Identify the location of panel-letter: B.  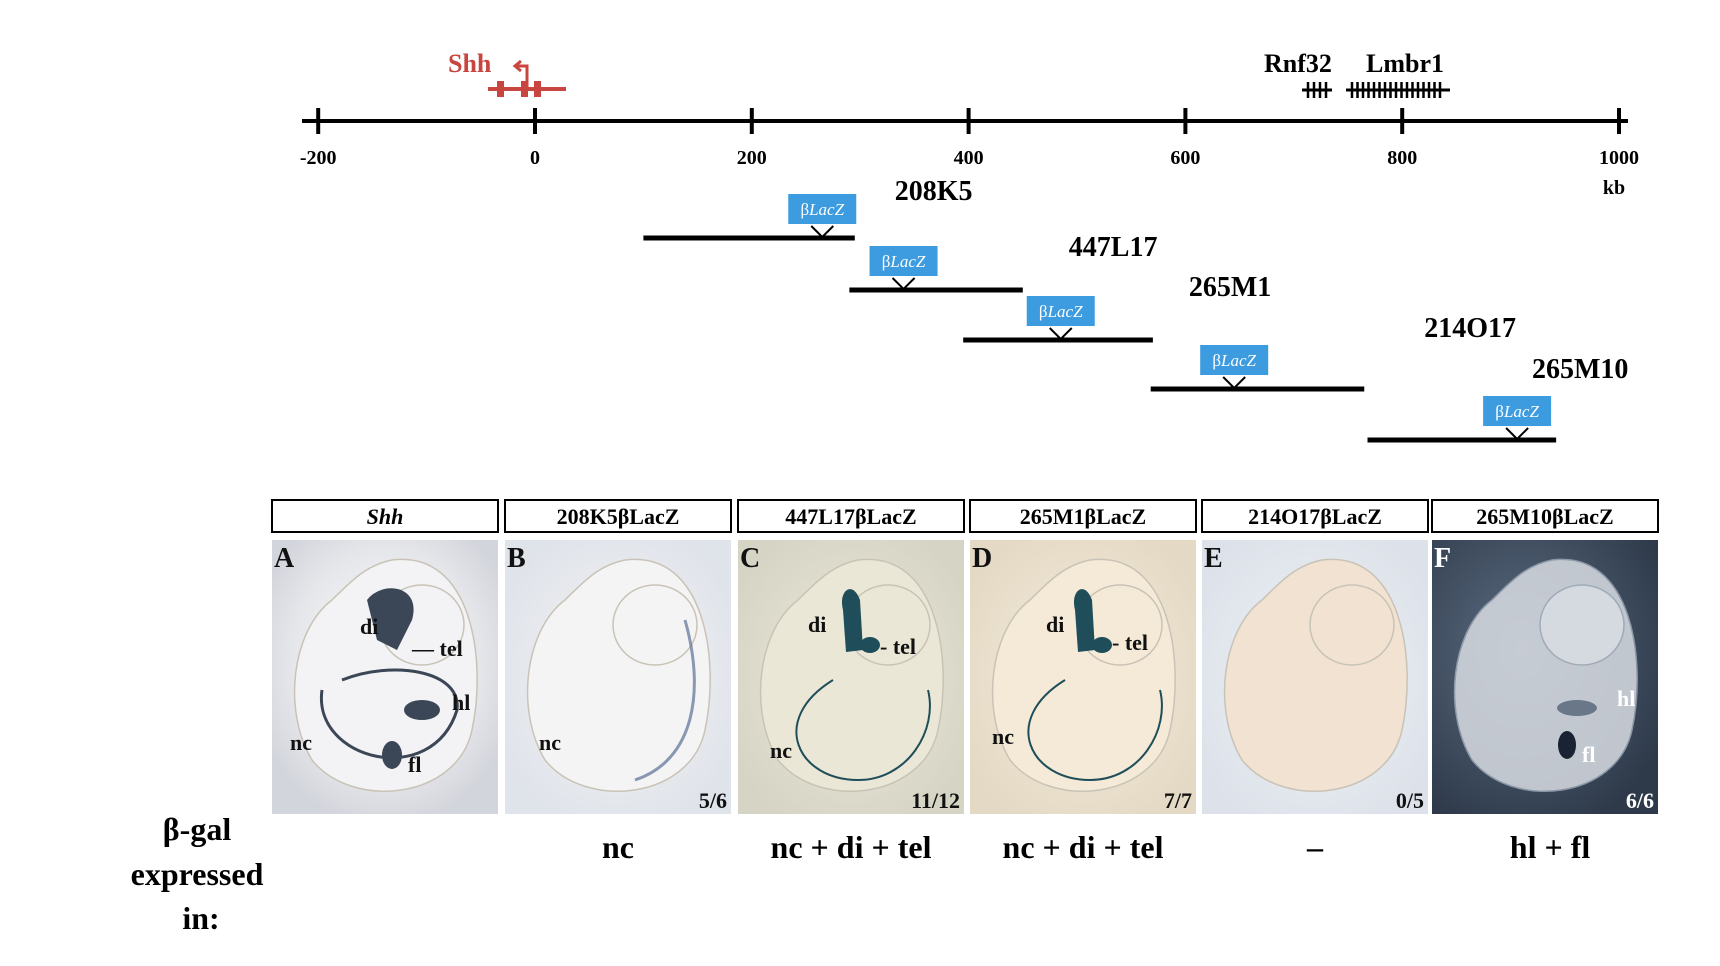
(516, 558).